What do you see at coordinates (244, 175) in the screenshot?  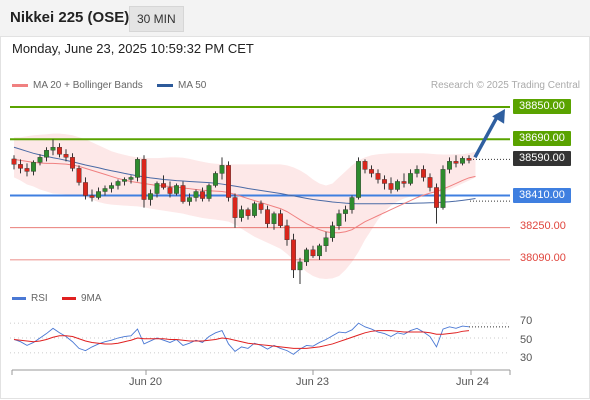 I see `ma50-line` at bounding box center [244, 175].